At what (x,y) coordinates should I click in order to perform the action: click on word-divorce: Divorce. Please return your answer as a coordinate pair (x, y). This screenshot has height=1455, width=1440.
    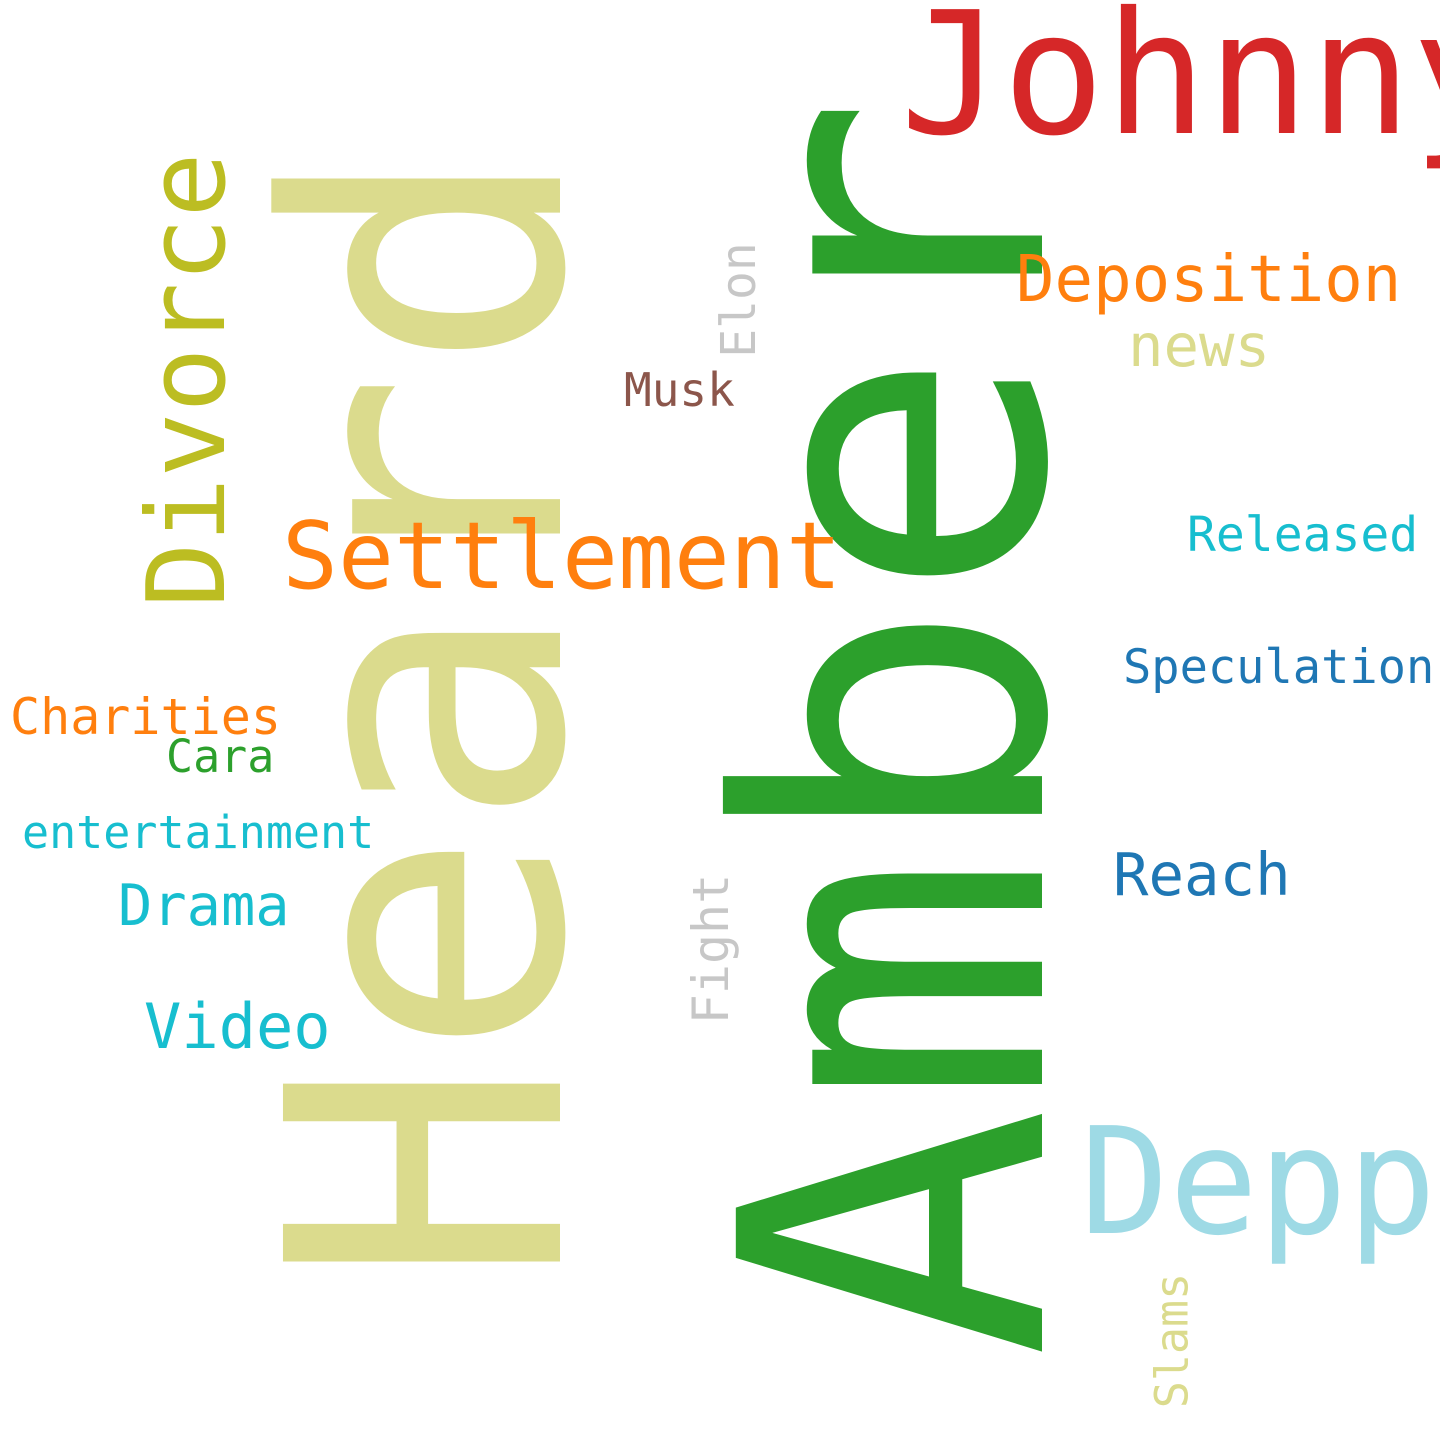
    Looking at the image, I should click on (187, 380).